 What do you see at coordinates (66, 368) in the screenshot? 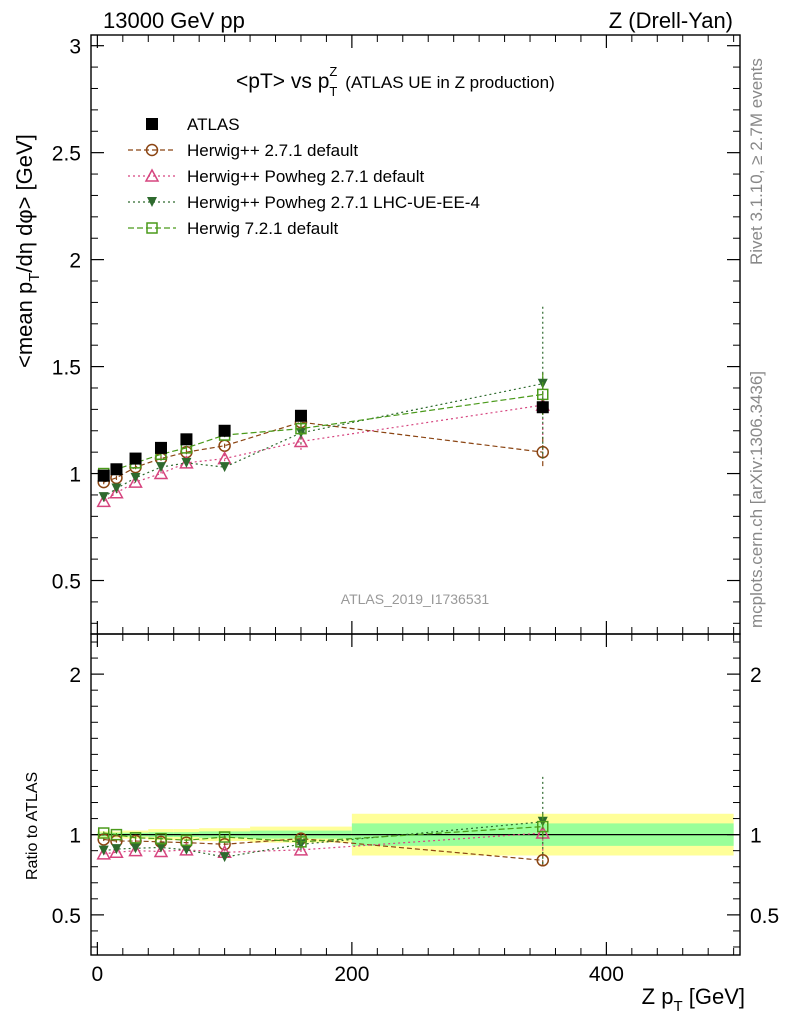
I see `y-tick-label: 1.5` at bounding box center [66, 368].